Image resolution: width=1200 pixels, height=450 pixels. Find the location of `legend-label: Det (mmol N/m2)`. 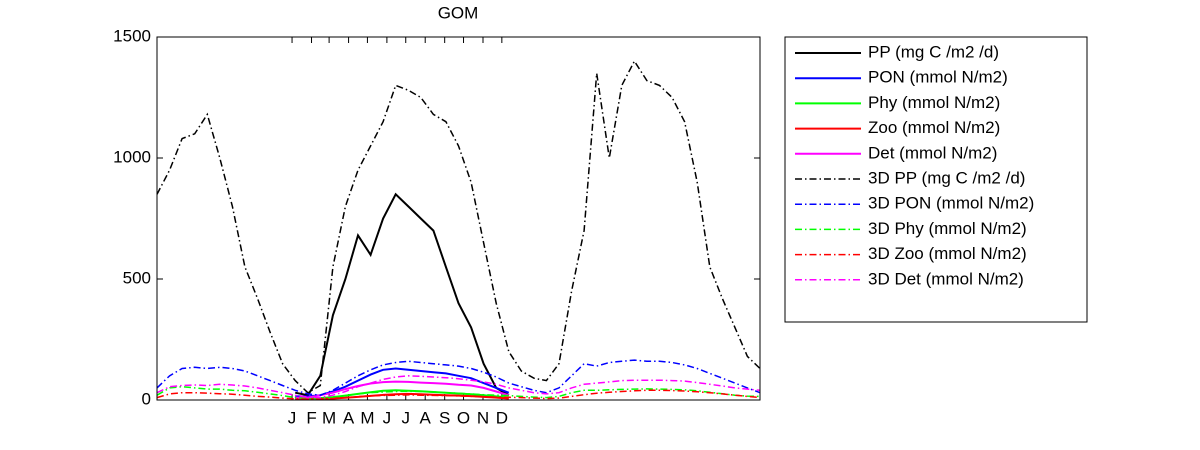

legend-label: Det (mmol N/m2) is located at coordinates (932, 152).